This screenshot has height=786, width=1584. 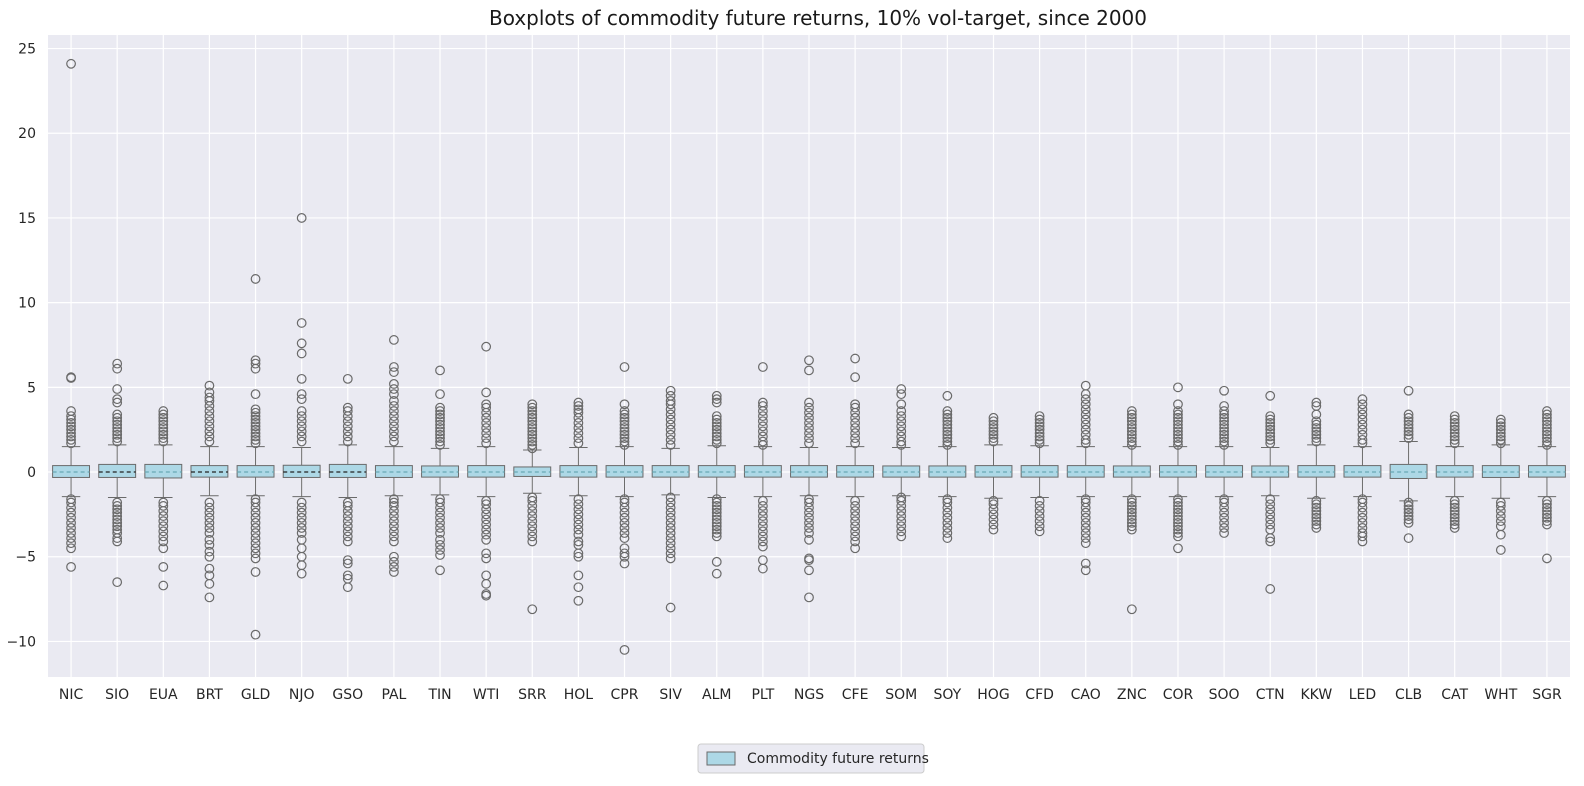 I want to click on box-cfe, so click(x=855, y=453).